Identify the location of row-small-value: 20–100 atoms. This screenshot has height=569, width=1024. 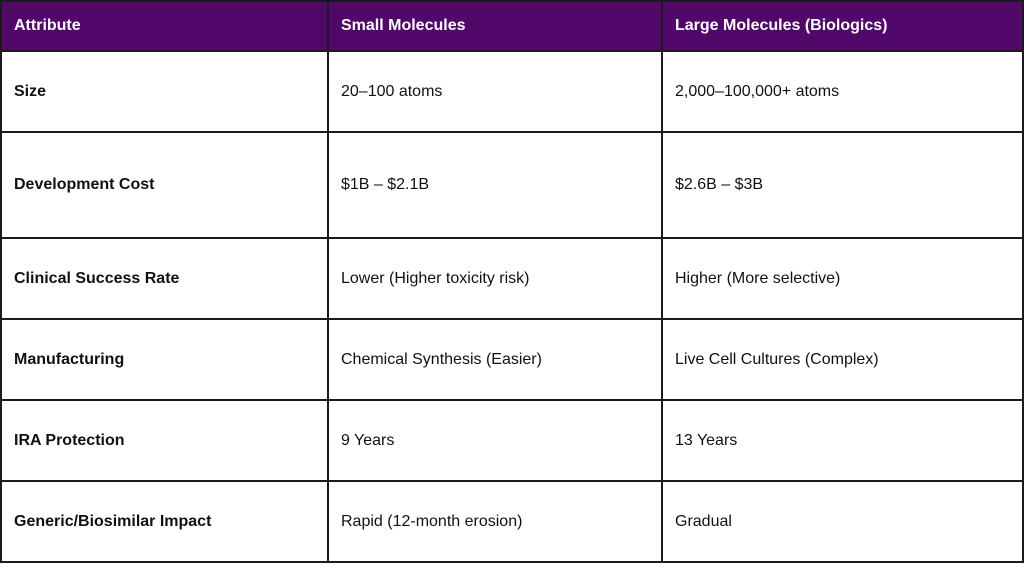
(495, 91).